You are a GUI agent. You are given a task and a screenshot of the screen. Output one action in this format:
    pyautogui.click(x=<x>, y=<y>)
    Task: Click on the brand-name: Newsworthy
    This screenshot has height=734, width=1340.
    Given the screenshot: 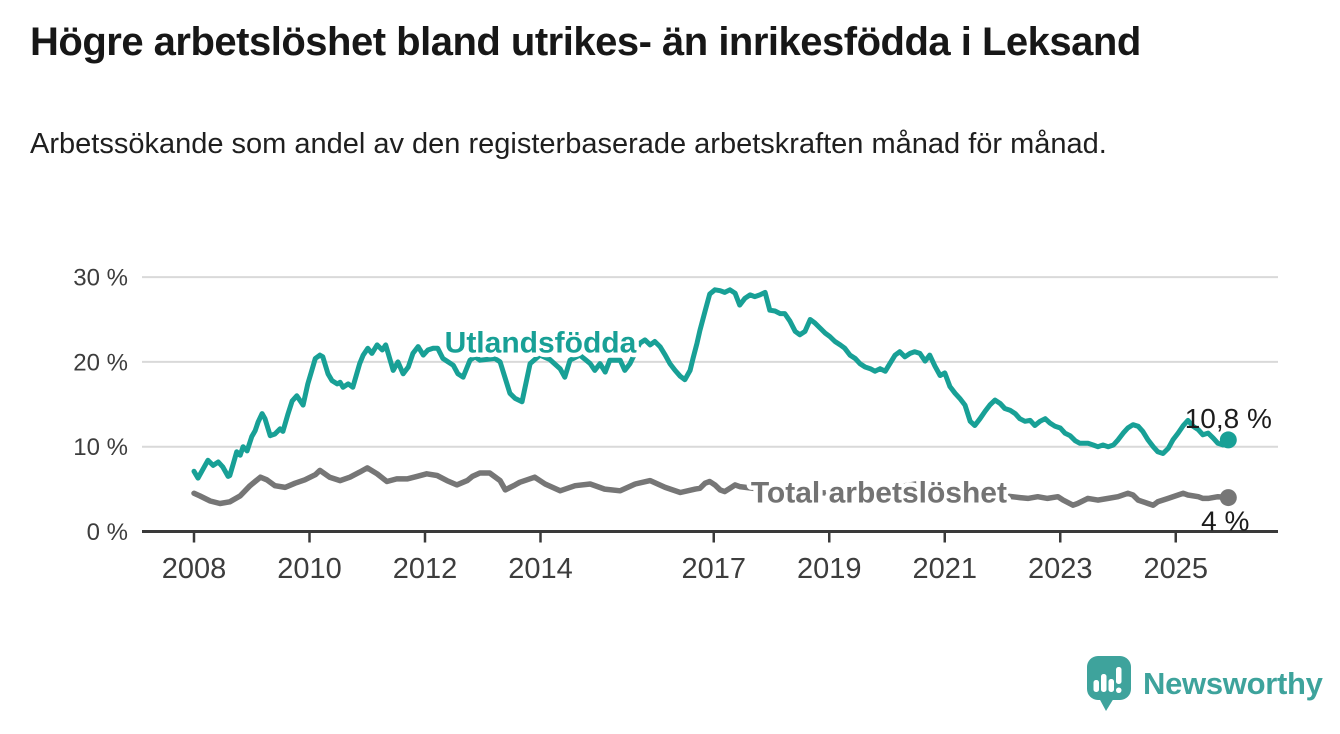 What is the action you would take?
    pyautogui.click(x=1233, y=683)
    